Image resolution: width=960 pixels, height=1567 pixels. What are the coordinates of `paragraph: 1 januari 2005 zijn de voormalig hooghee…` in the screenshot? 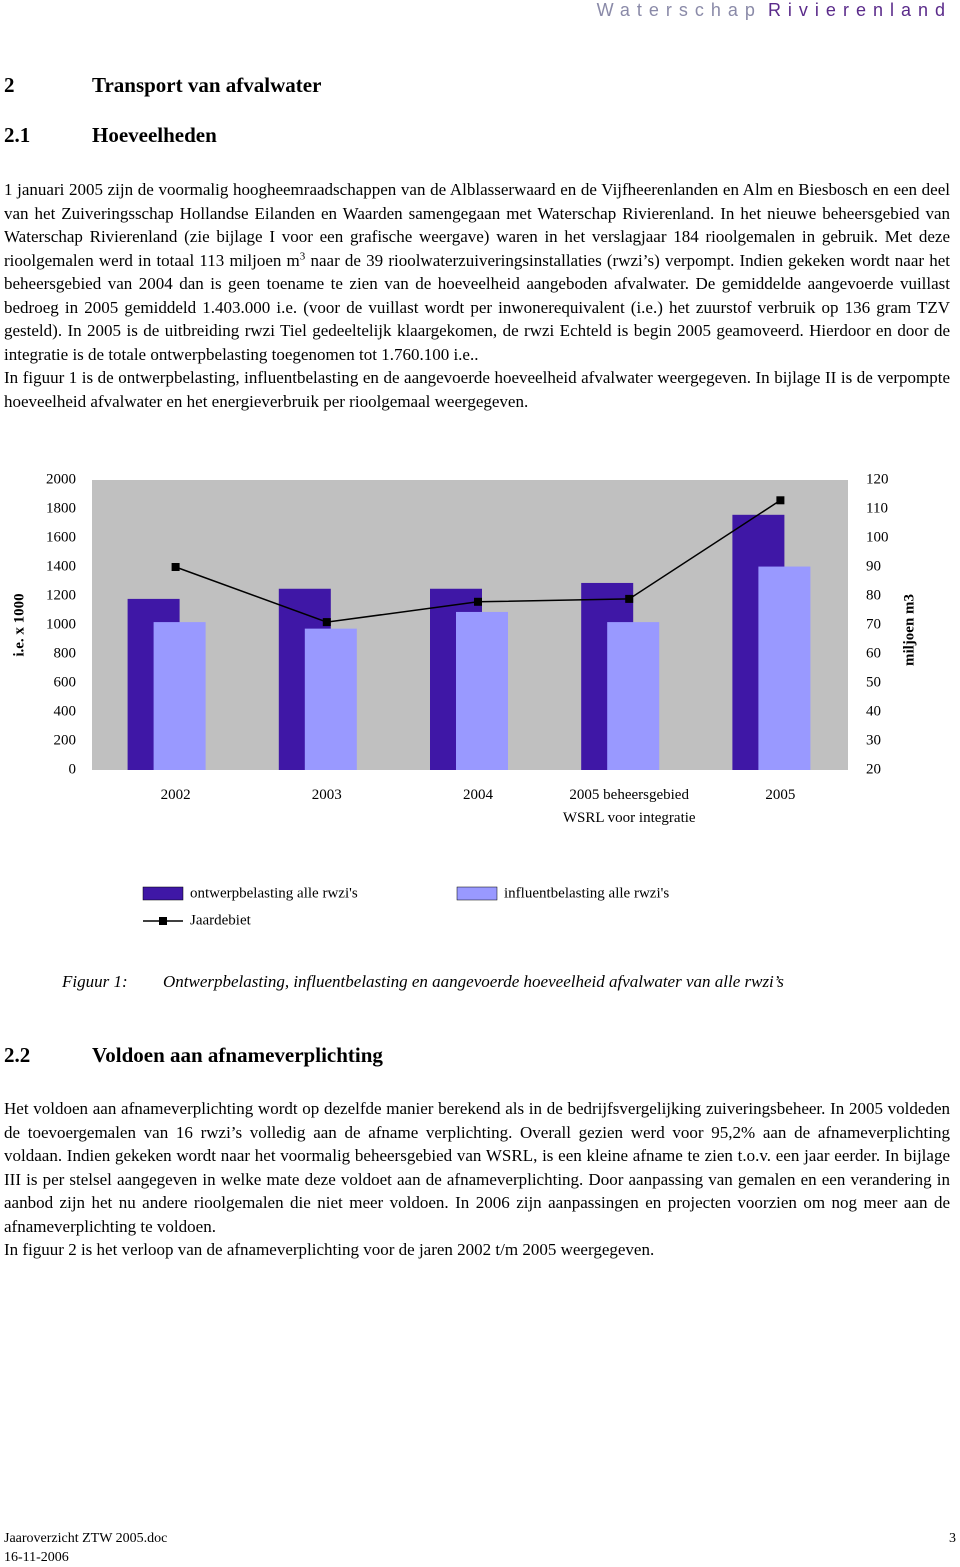 It's located at (477, 295).